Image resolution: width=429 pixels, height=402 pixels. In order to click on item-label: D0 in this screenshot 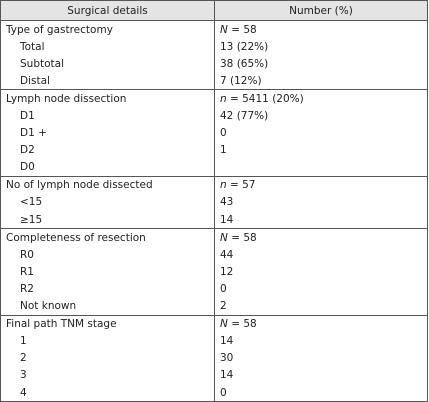, I will do `click(27, 167)`.